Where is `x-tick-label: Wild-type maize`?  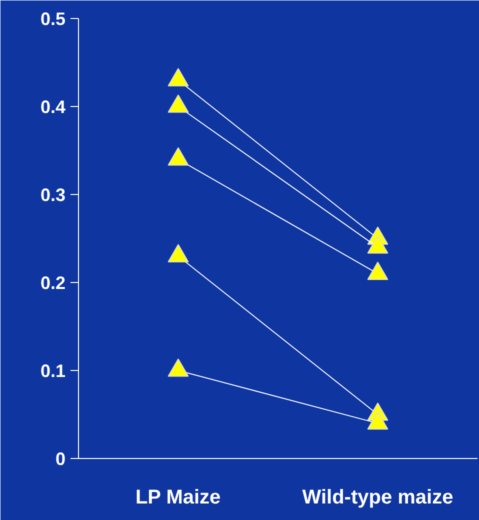
x-tick-label: Wild-type maize is located at coordinates (378, 497).